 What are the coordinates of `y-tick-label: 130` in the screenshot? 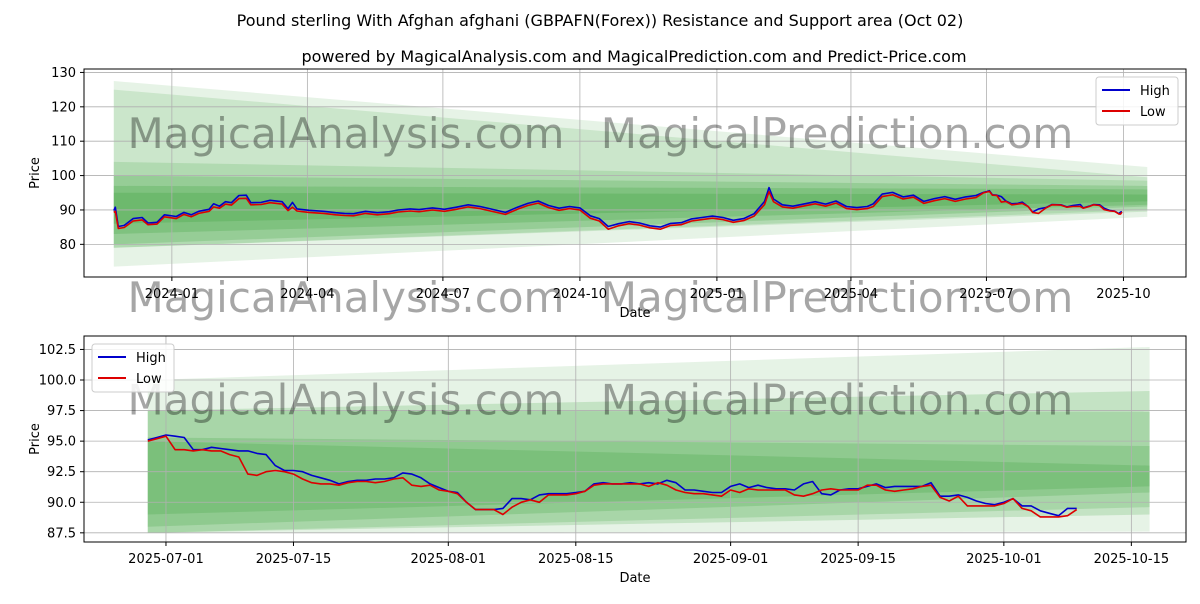 It's located at (63, 73).